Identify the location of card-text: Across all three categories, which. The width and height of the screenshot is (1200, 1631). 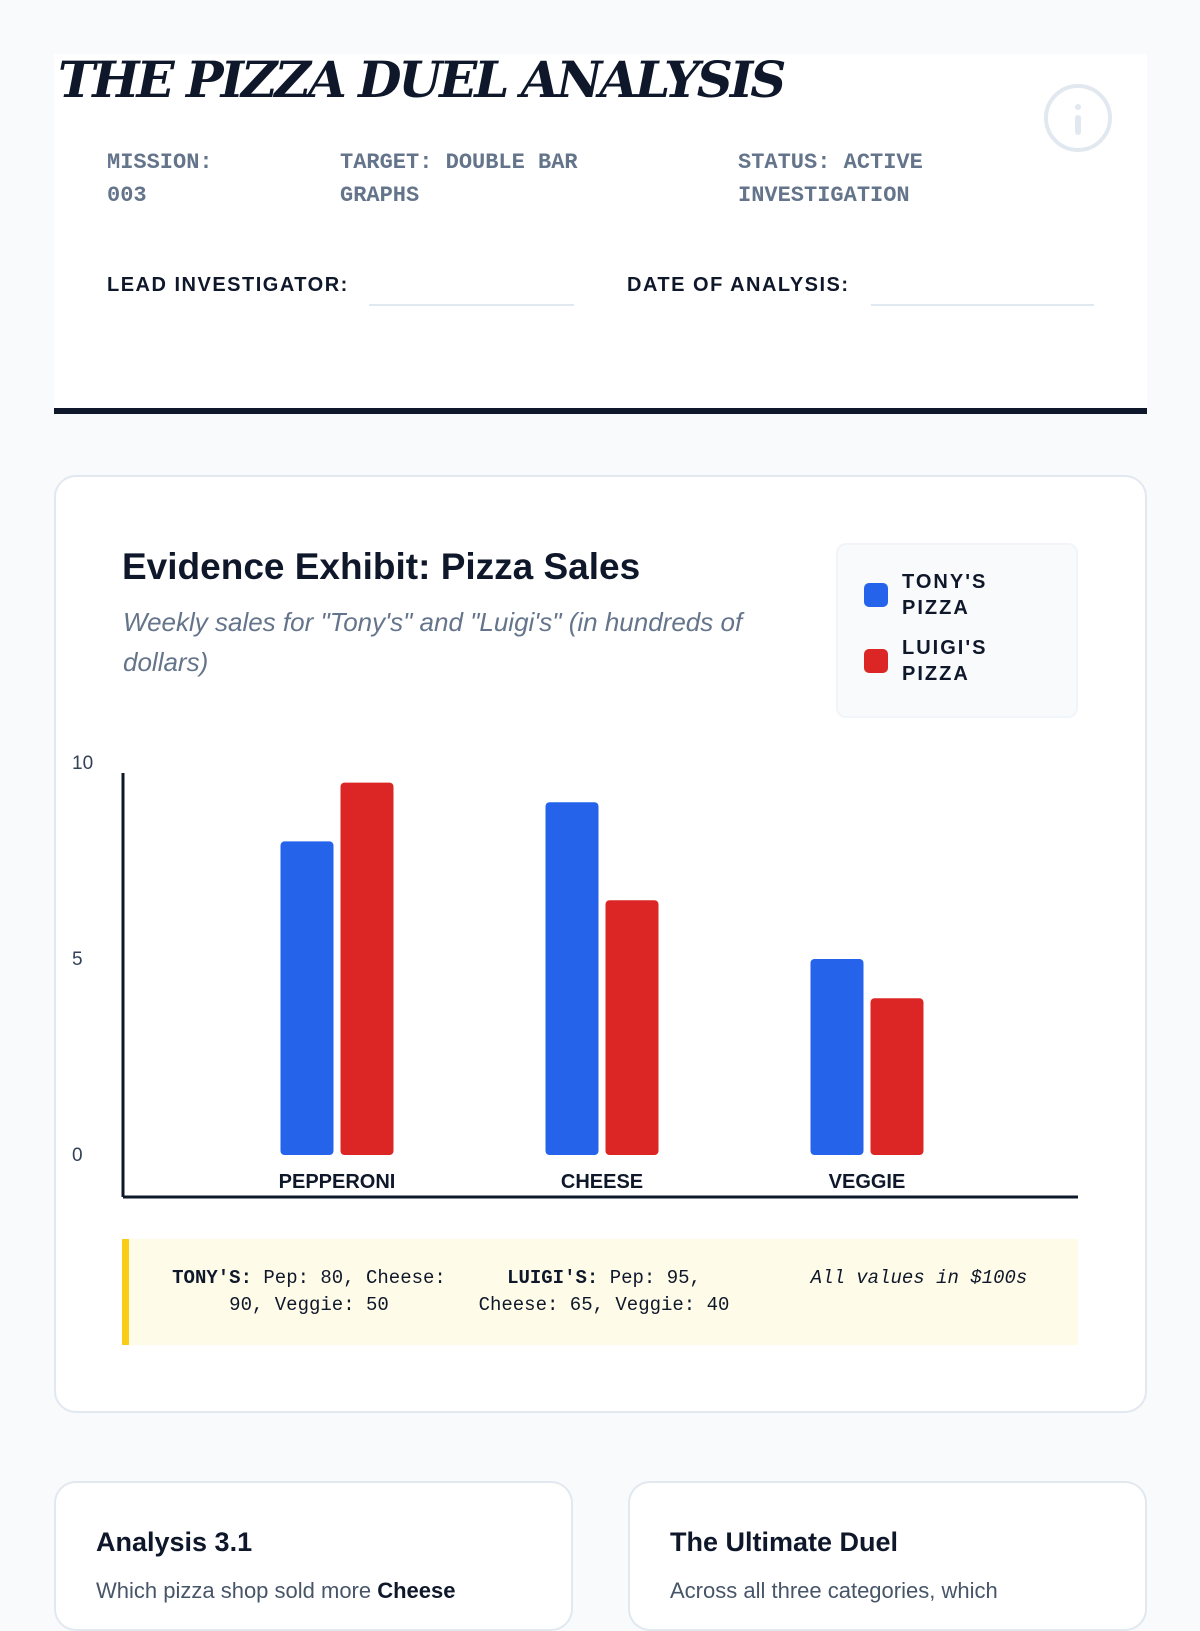
(834, 1590).